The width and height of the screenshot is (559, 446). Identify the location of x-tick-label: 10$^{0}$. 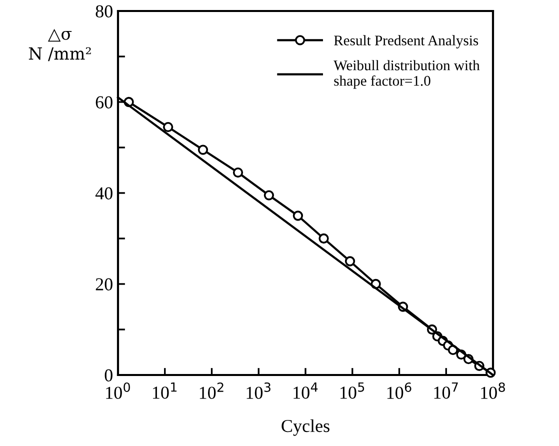
(118, 390).